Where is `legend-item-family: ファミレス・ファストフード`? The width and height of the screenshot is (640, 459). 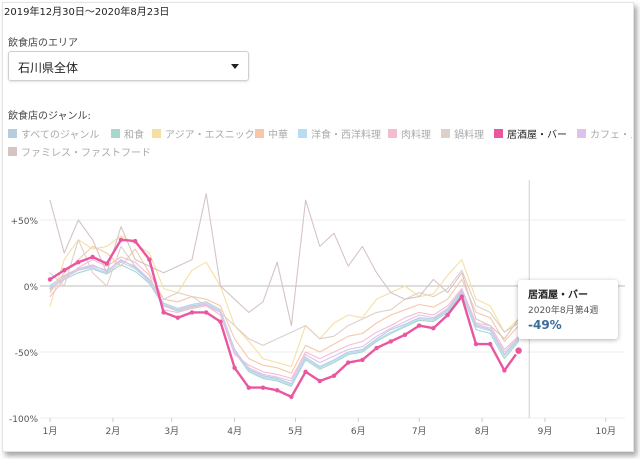
legend-item-family: ファミレス・ファストフード is located at coordinates (79, 151).